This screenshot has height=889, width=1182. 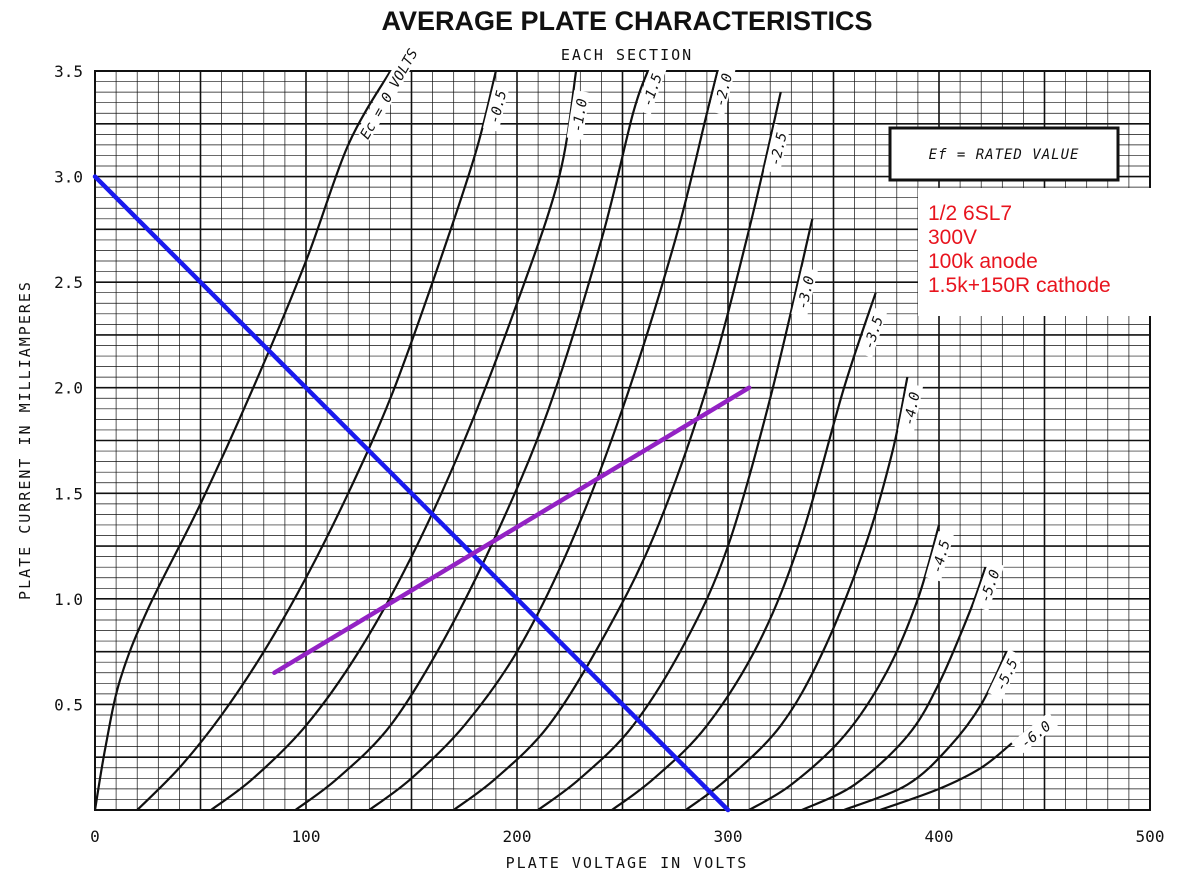 I want to click on curve-label: -3.5, so click(x=874, y=332).